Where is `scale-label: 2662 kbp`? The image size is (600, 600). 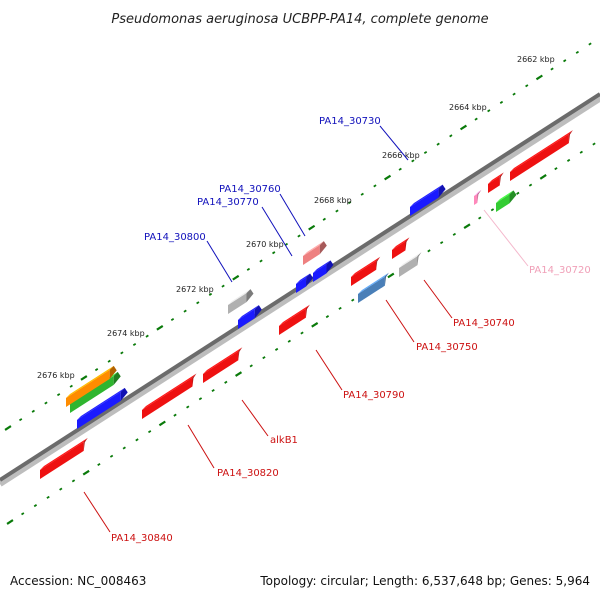
scale-label: 2662 kbp is located at coordinates (536, 59).